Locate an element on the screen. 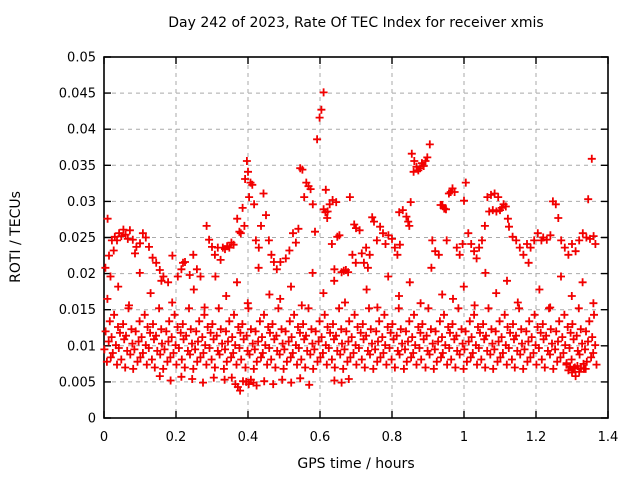 This screenshot has height=480, width=640. y-tick-label: 0.035 is located at coordinates (77, 166).